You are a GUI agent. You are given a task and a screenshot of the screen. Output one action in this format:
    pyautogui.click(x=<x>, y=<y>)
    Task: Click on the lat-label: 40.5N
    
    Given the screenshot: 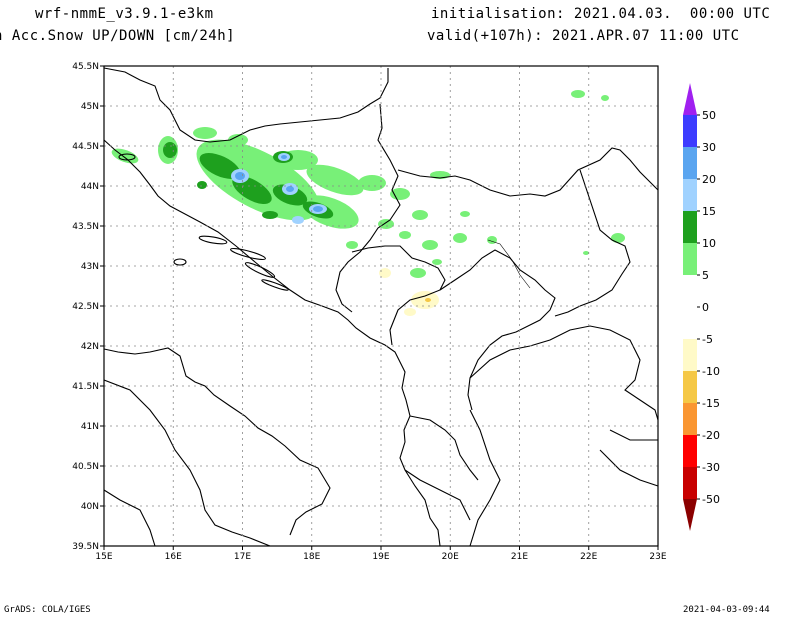 What is the action you would take?
    pyautogui.click(x=85, y=467)
    